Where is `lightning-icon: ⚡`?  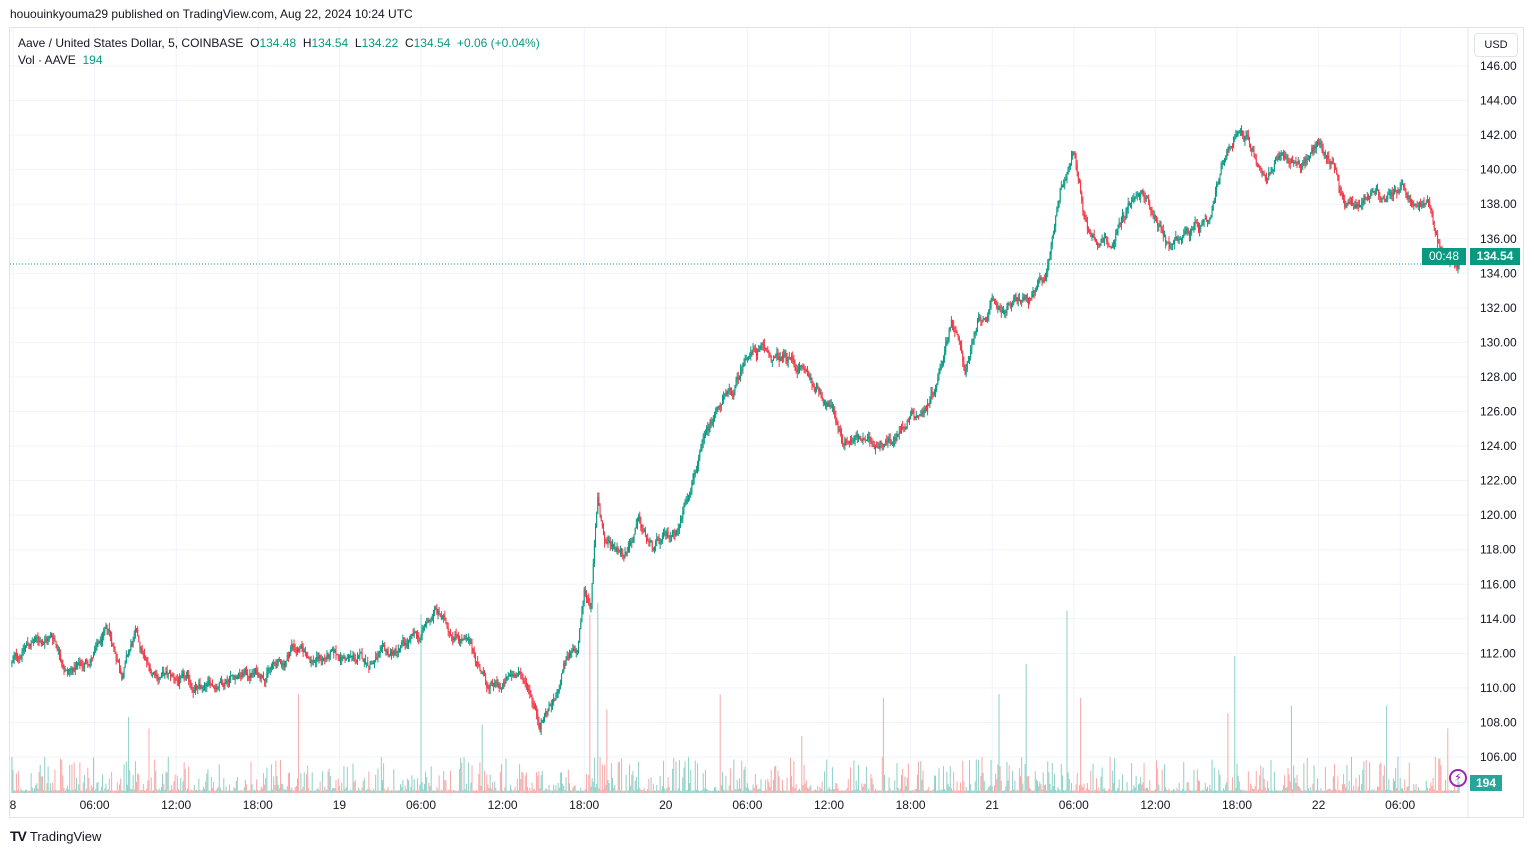 lightning-icon: ⚡ is located at coordinates (1458, 778).